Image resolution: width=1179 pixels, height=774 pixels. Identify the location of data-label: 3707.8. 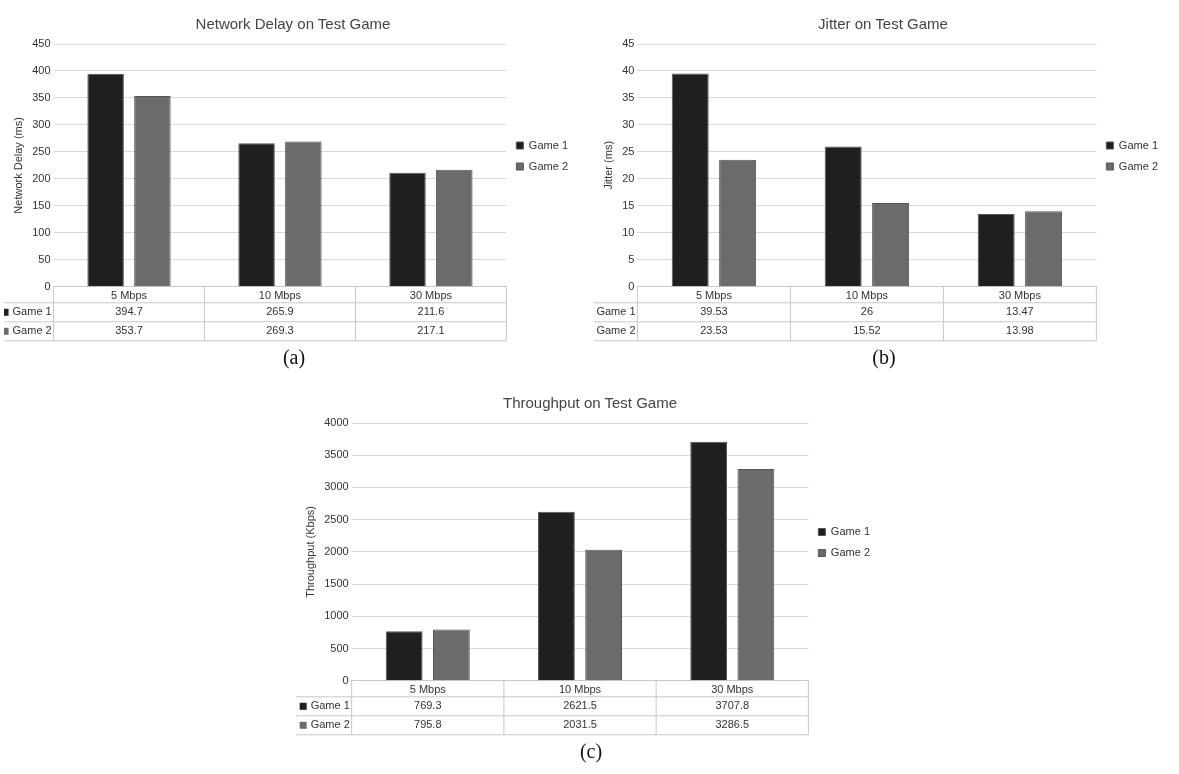
(732, 705).